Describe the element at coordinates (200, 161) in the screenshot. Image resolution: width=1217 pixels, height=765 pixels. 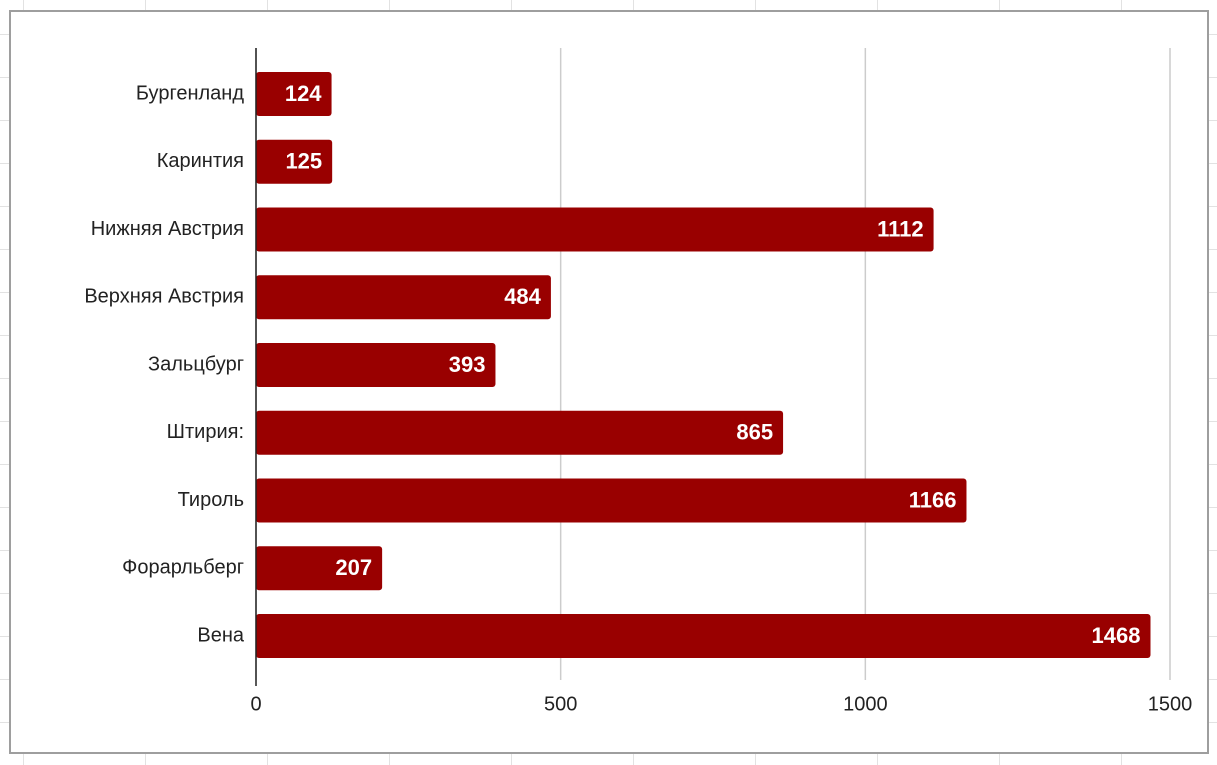
I see `y-tick-label: Каринтия` at that location.